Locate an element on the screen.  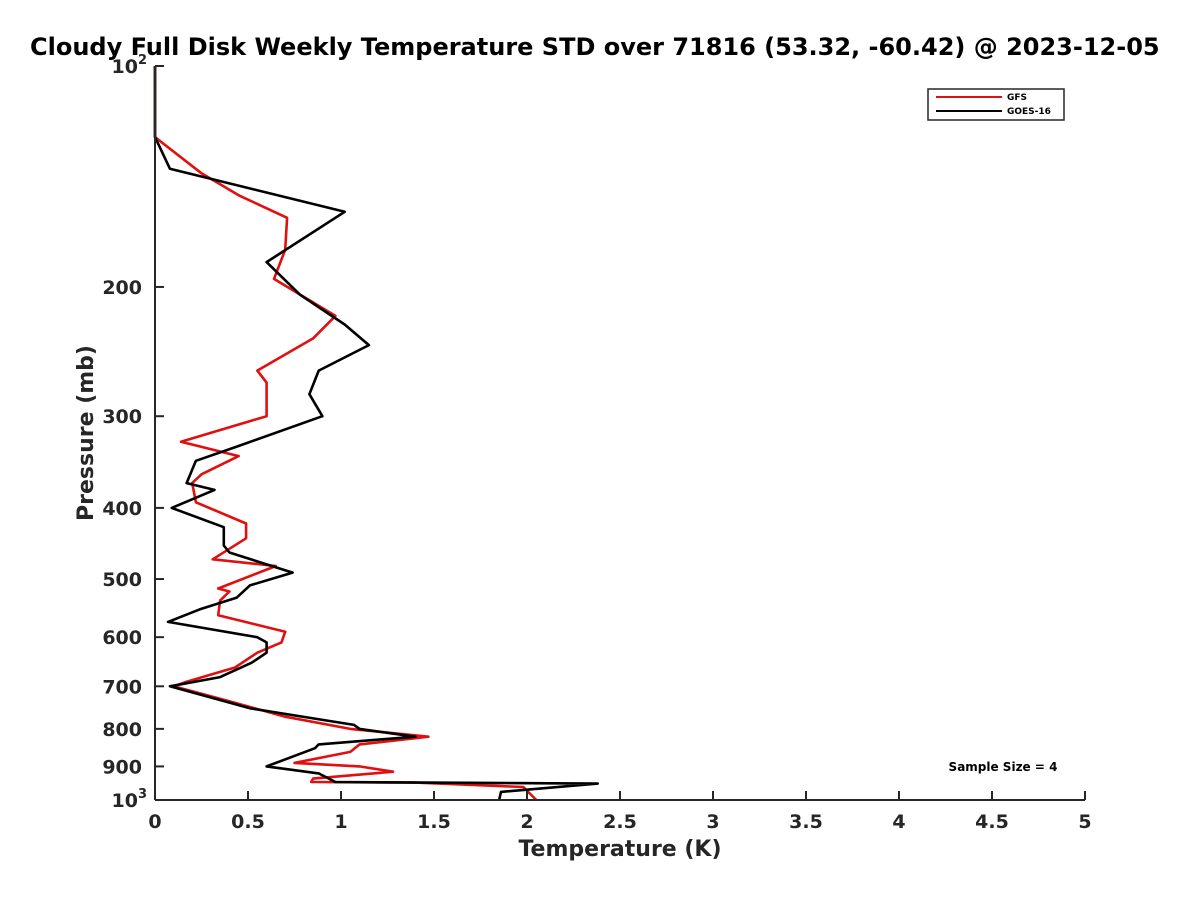
x-tick-label: 2 is located at coordinates (526, 822).